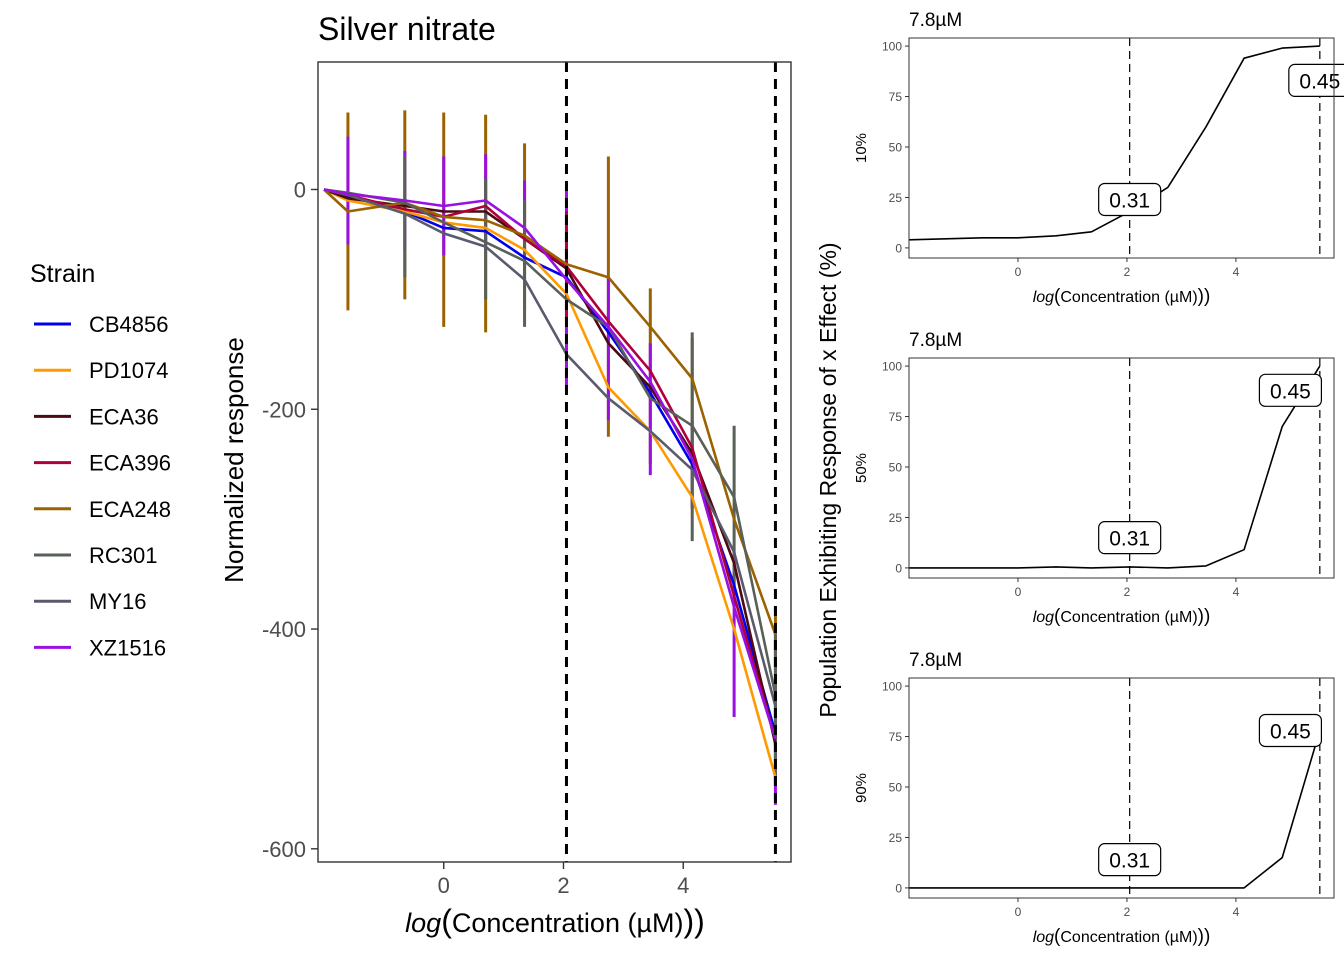  Describe the element at coordinates (62, 274) in the screenshot. I see `legend-title: Strain` at that location.